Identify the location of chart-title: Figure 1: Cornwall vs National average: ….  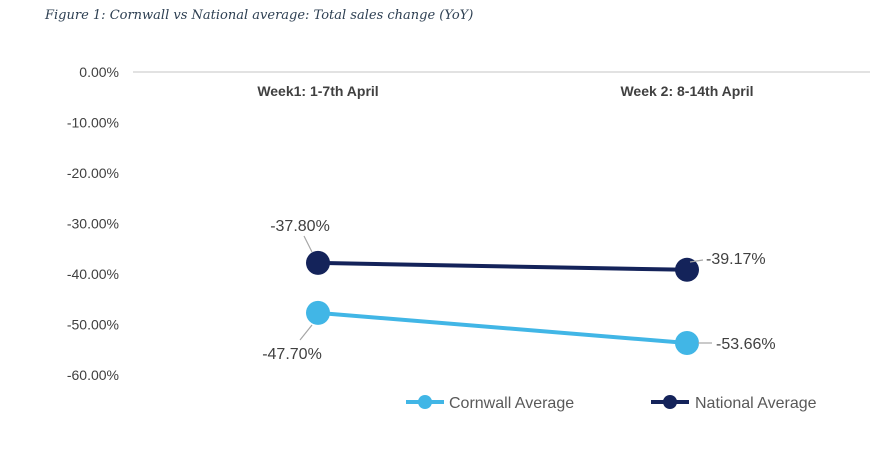
(259, 15).